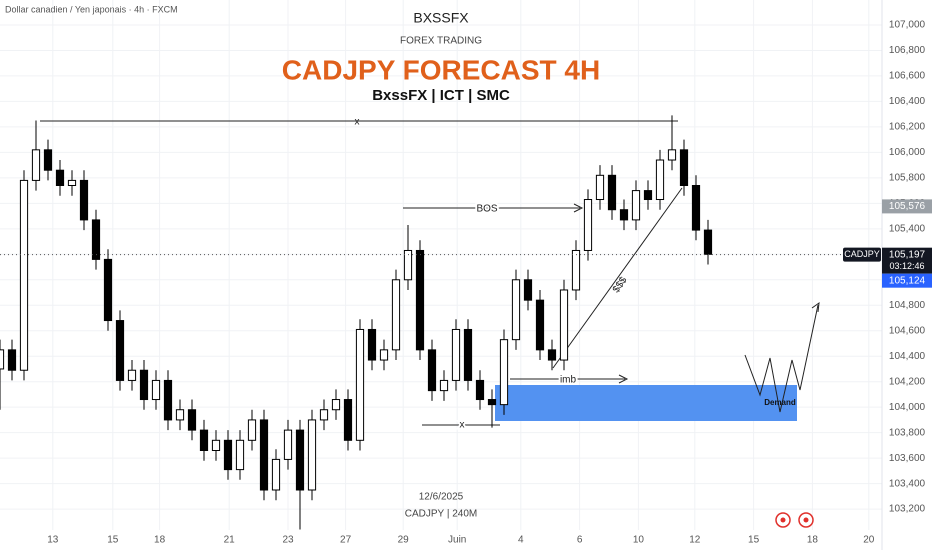 This screenshot has width=932, height=550. What do you see at coordinates (288, 540) in the screenshot?
I see `x-tick-label: 23` at bounding box center [288, 540].